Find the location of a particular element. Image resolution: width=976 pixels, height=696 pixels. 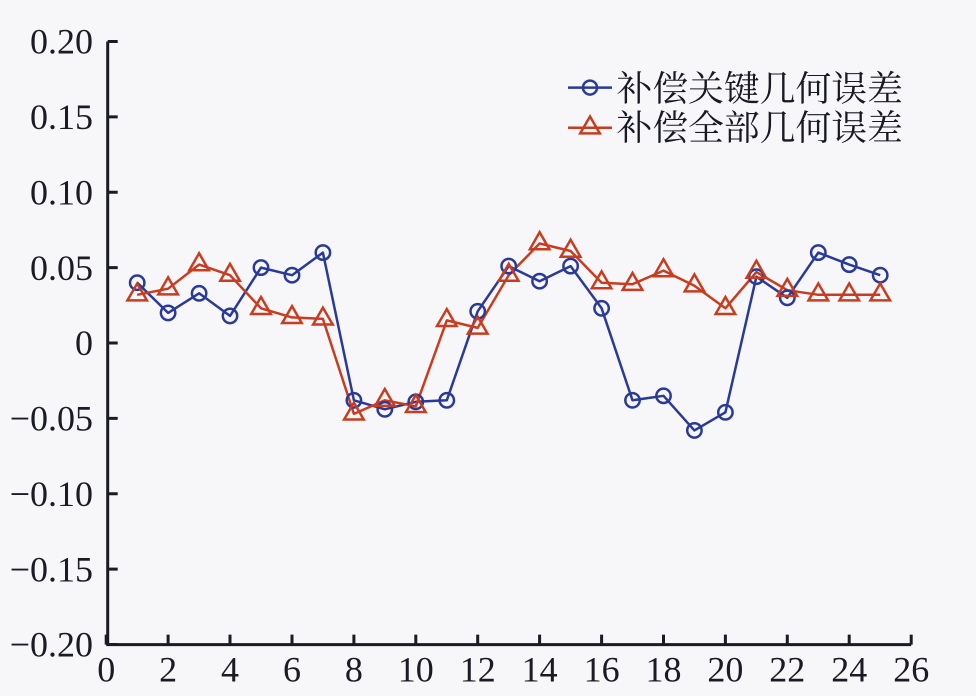

svg-text: 16 is located at coordinates (602, 670).